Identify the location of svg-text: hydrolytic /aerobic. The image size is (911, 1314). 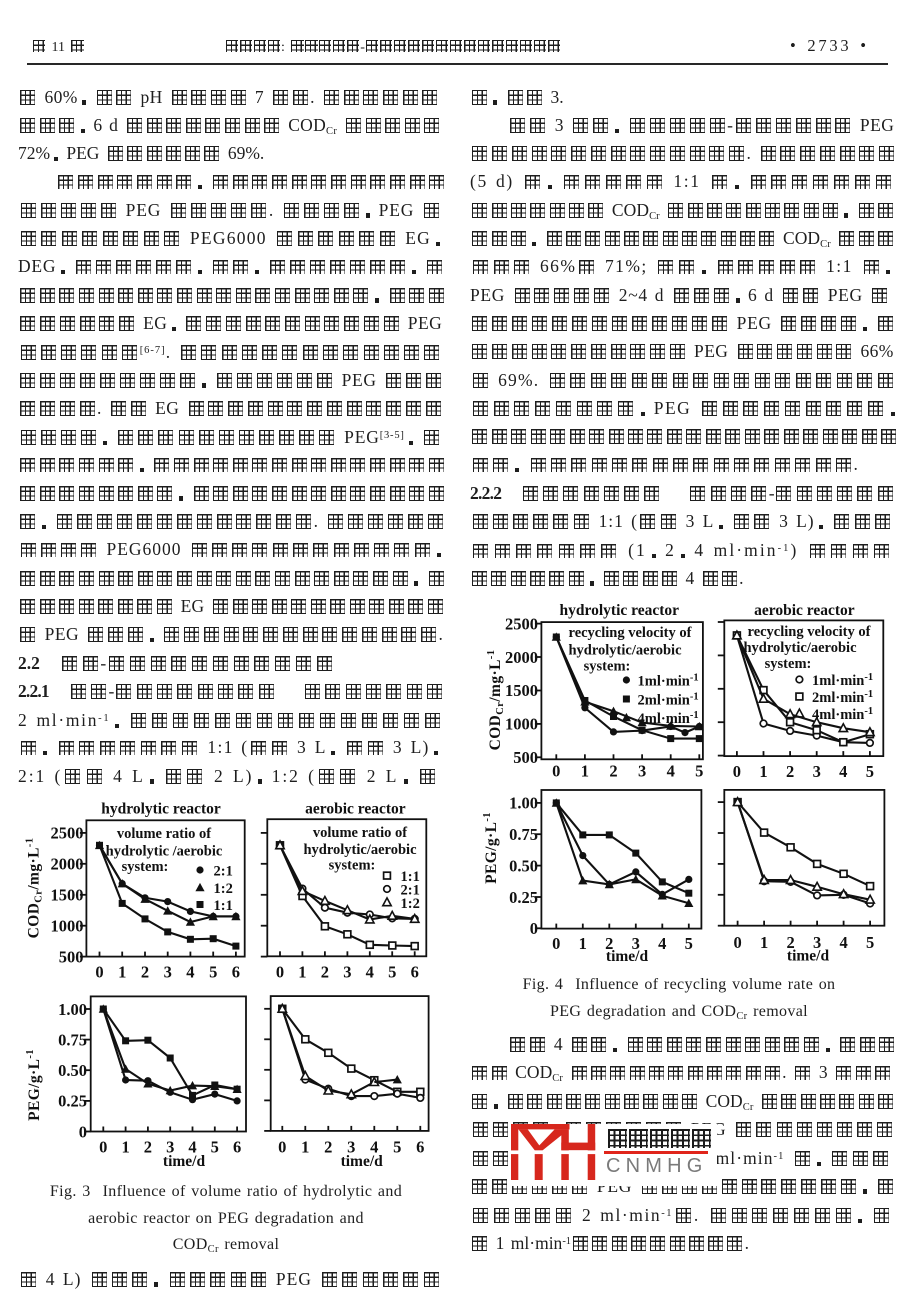
(164, 852).